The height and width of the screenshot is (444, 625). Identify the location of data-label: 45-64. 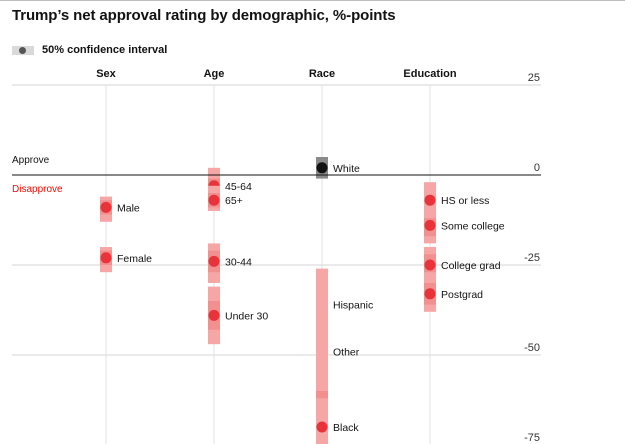
(238, 187).